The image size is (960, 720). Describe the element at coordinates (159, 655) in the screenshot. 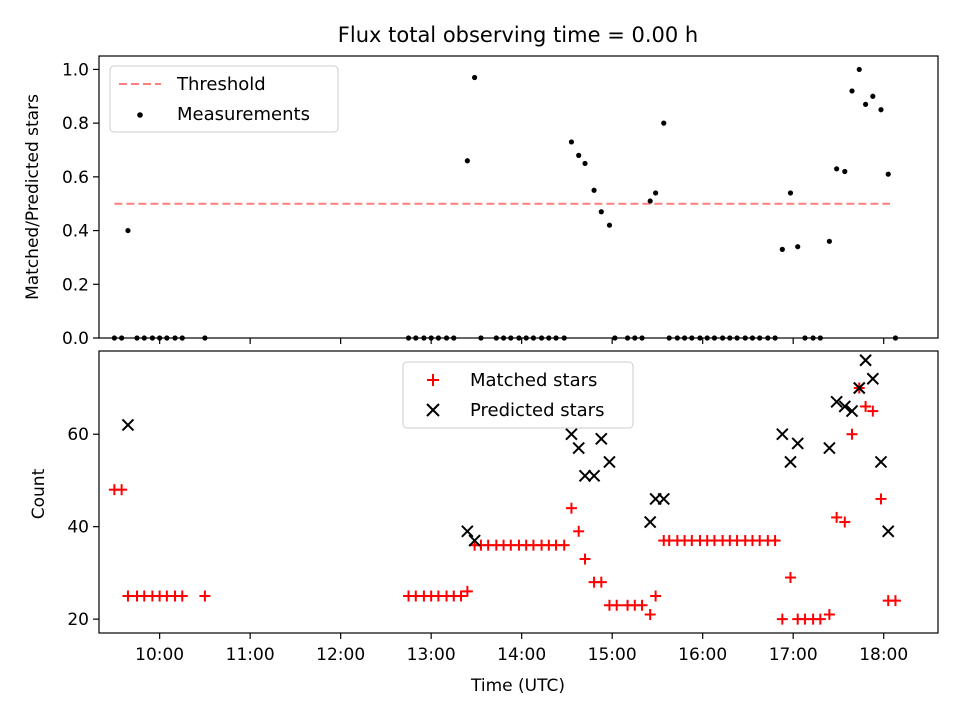

I see `x-tick-label: 10:00` at that location.